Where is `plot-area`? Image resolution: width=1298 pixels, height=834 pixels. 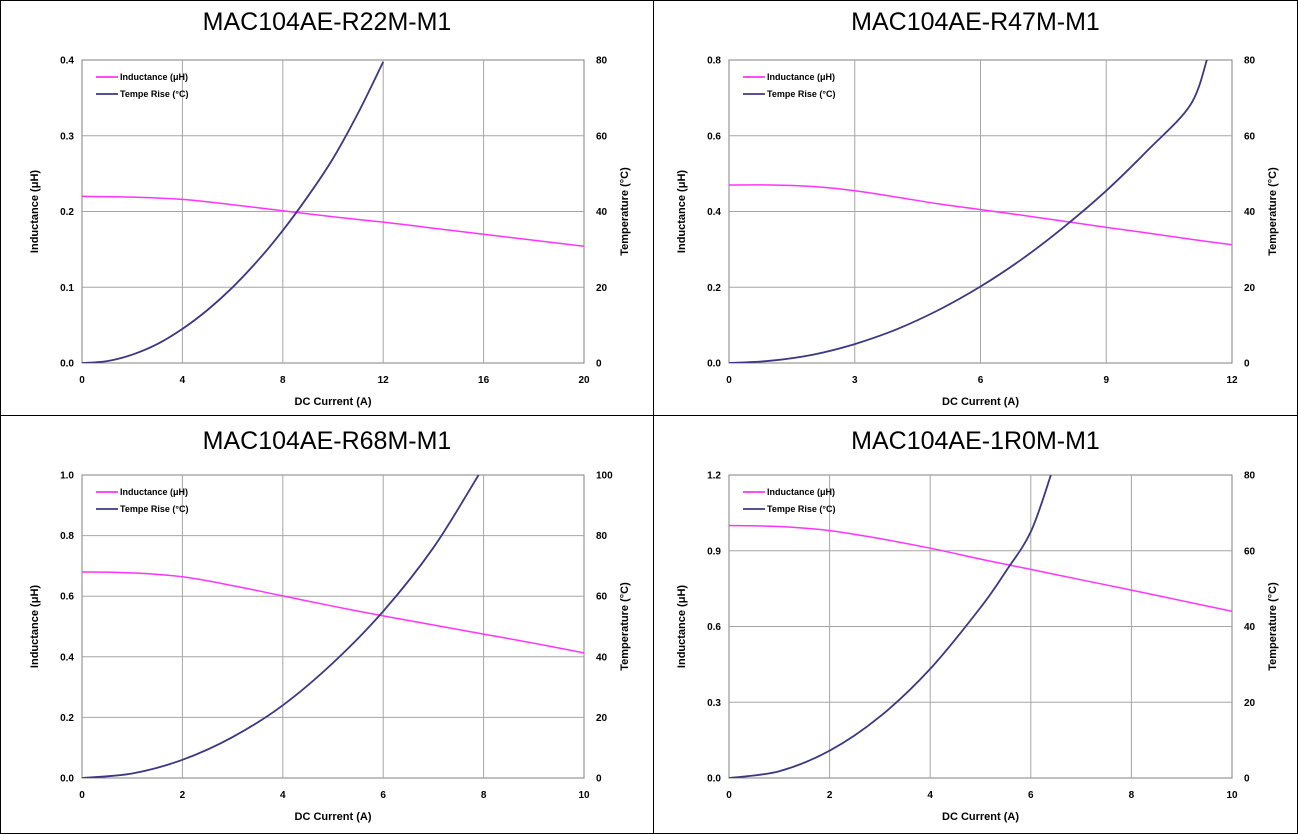 plot-area is located at coordinates (333, 626).